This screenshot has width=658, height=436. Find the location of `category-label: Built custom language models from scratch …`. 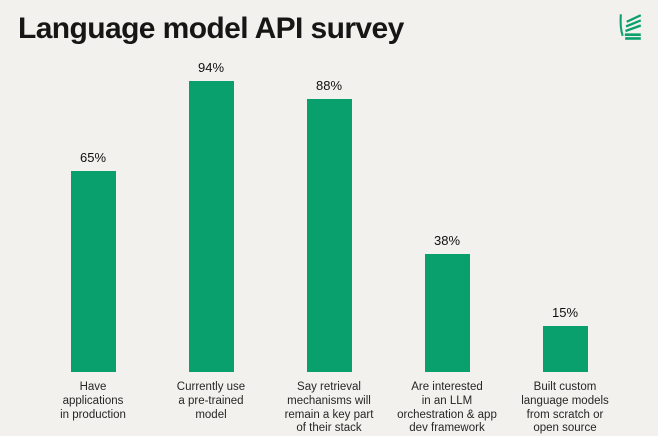

category-label: Built custom language models from scratch … is located at coordinates (565, 408).